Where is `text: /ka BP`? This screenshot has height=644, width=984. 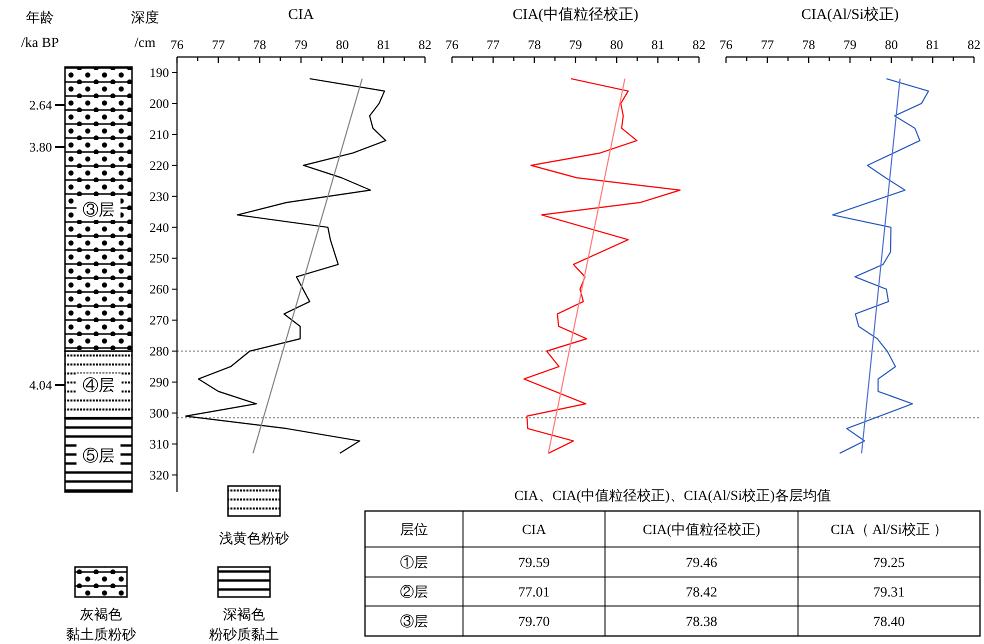 text: /ka BP is located at coordinates (40, 43).